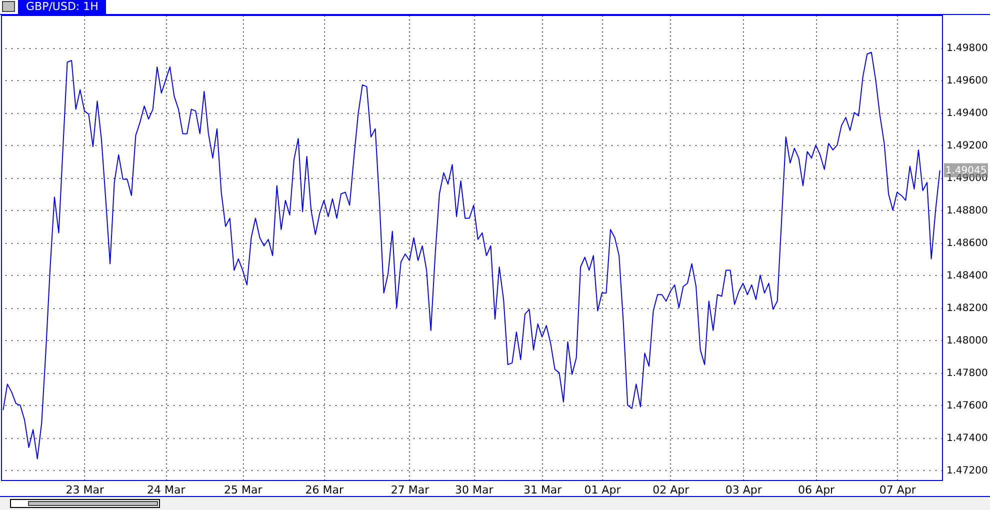  I want to click on x-tick-label: 24 Mar, so click(166, 490).